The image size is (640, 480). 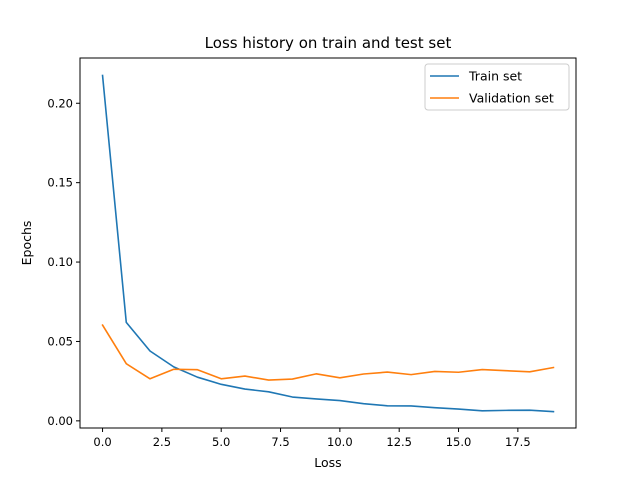 I want to click on chart-title: Loss history on train and test set, so click(x=328, y=43).